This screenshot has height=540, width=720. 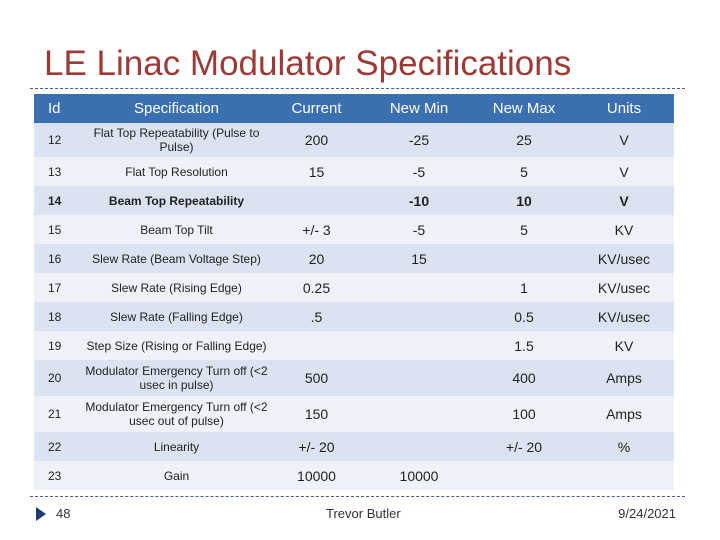 I want to click on cell-new-min: -25, so click(x=419, y=140).